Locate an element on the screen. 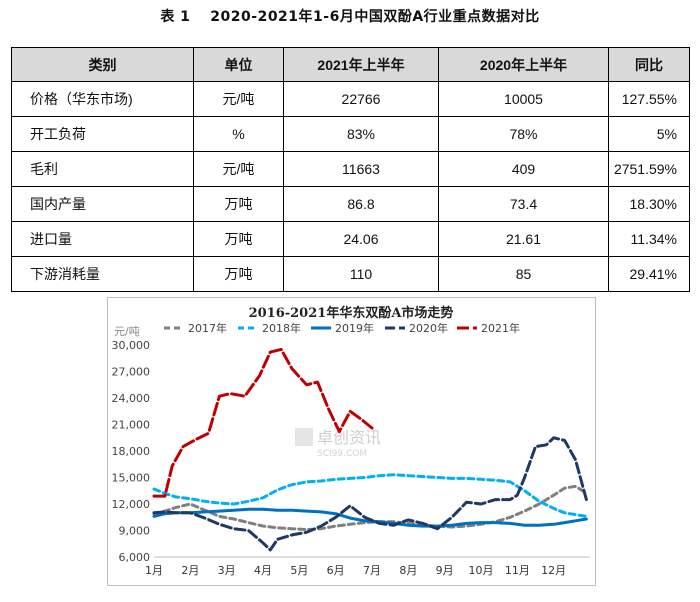  cell-2021h1: 22766 is located at coordinates (361, 99).